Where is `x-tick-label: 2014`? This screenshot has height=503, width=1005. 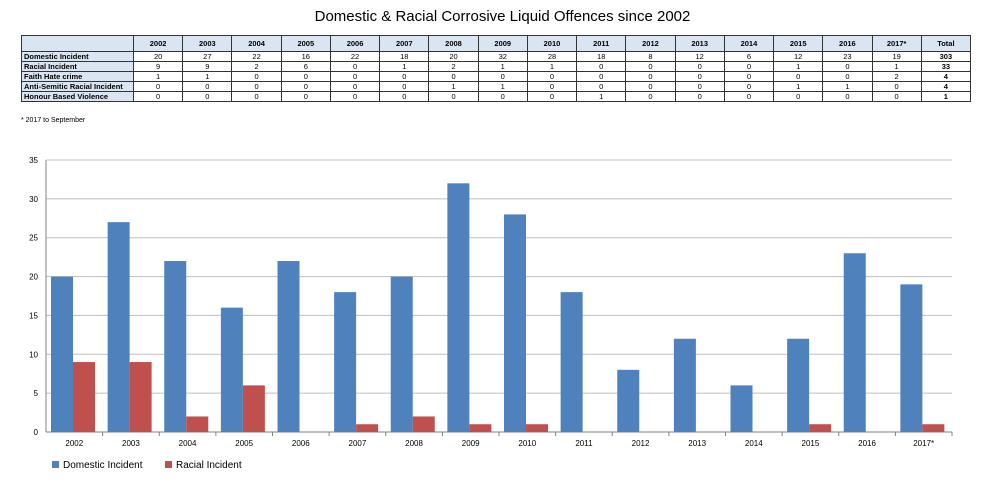 x-tick-label: 2014 is located at coordinates (754, 443).